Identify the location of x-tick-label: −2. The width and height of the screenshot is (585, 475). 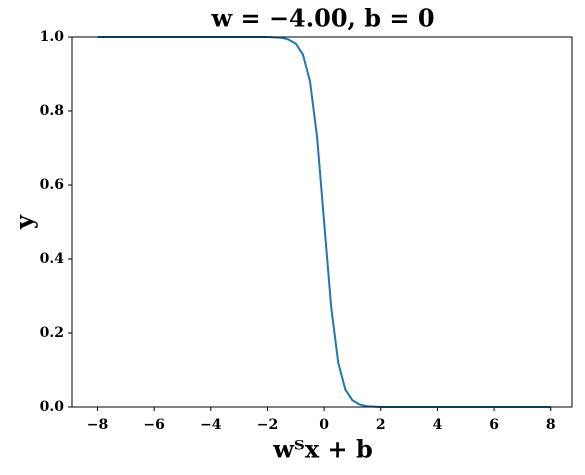
(267, 425).